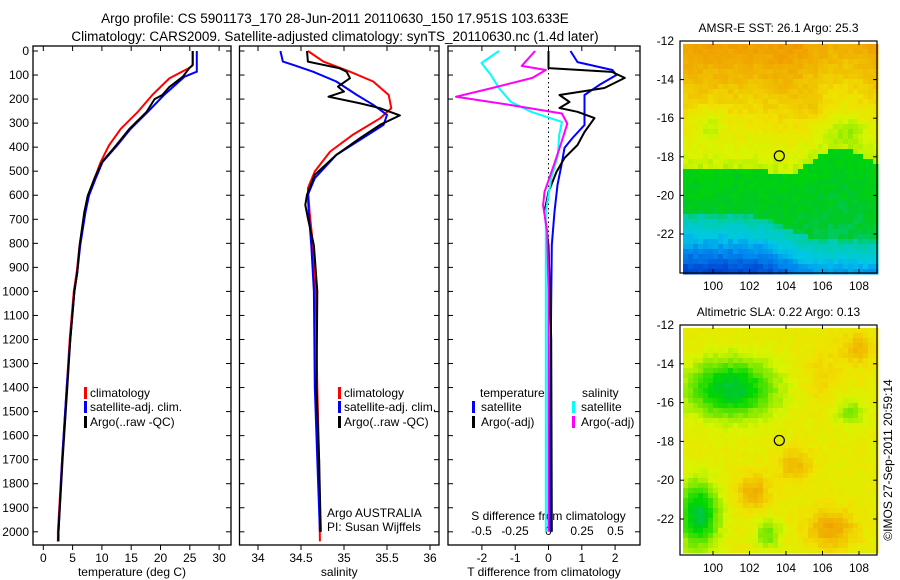 The width and height of the screenshot is (900, 580). What do you see at coordinates (132, 422) in the screenshot?
I see `legend-label: Argo(..raw -QC)` at bounding box center [132, 422].